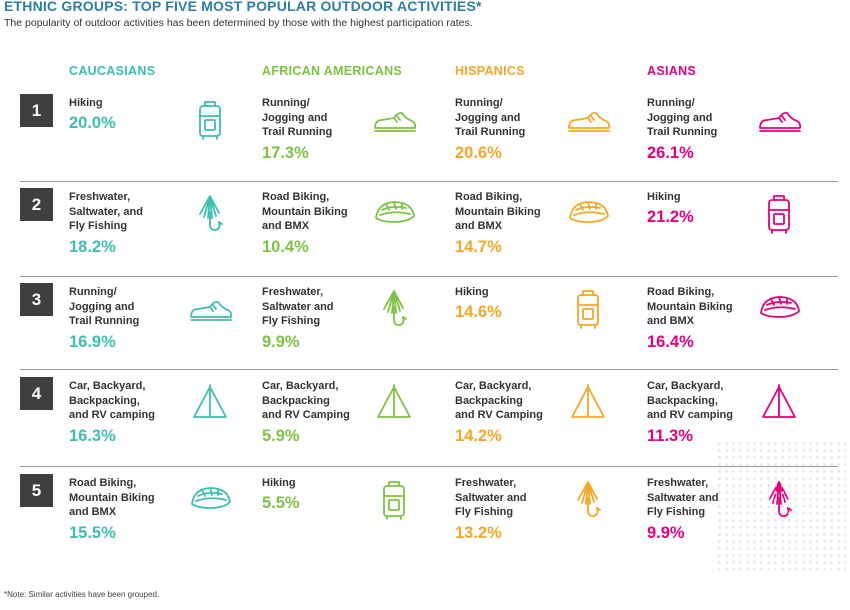  Describe the element at coordinates (36, 490) in the screenshot. I see `rank-box-5: 5` at that location.